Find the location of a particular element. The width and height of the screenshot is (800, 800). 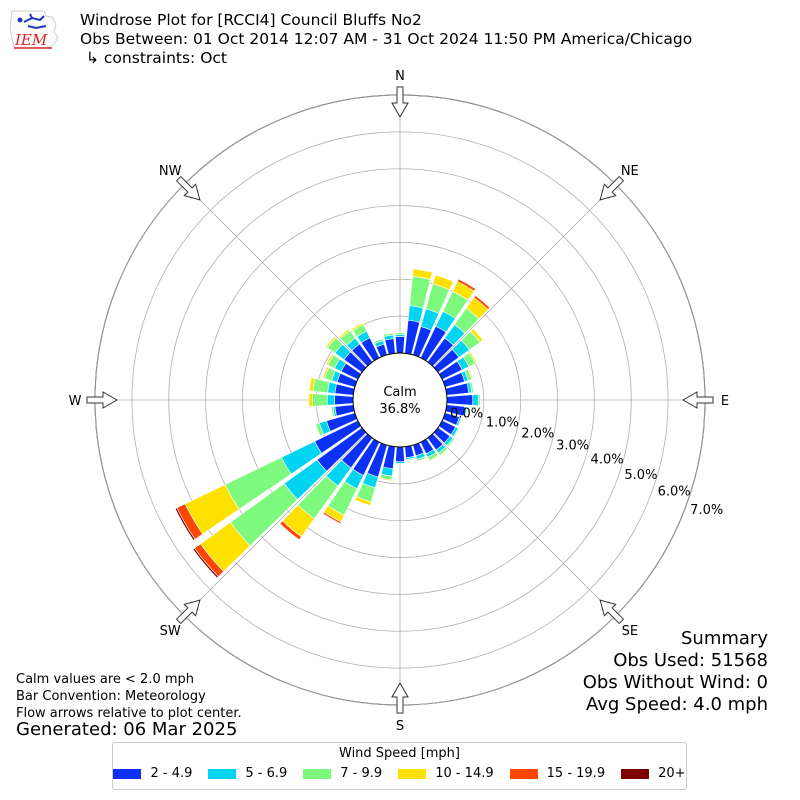

bar-convention-note: Bar Convention: Meteorology is located at coordinates (111, 696).